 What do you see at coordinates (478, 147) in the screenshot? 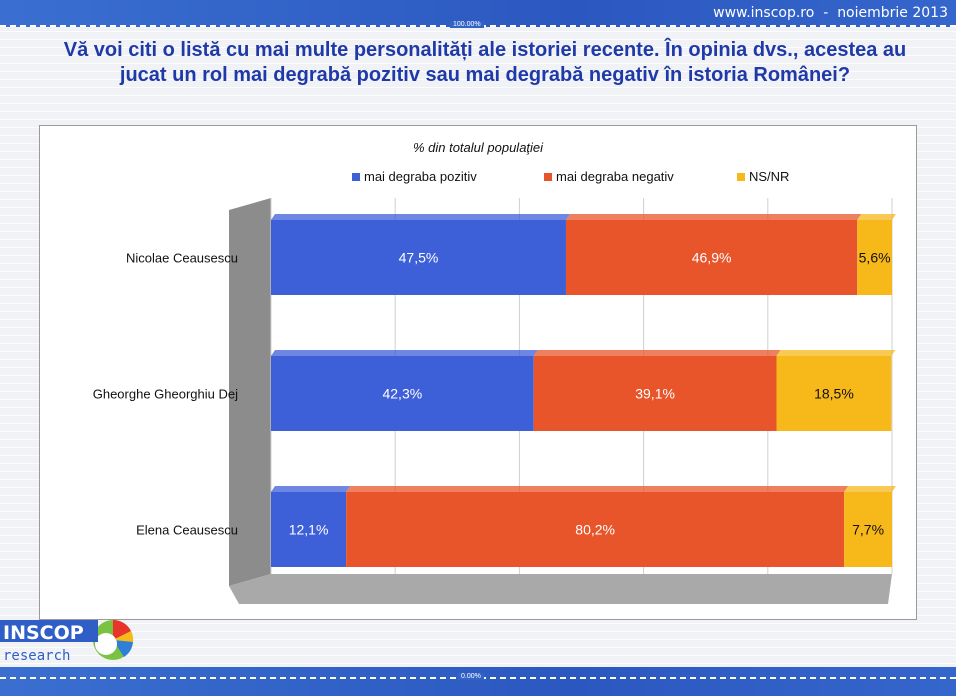
I see `chart-subtitle: % din totalul populaţiei` at bounding box center [478, 147].